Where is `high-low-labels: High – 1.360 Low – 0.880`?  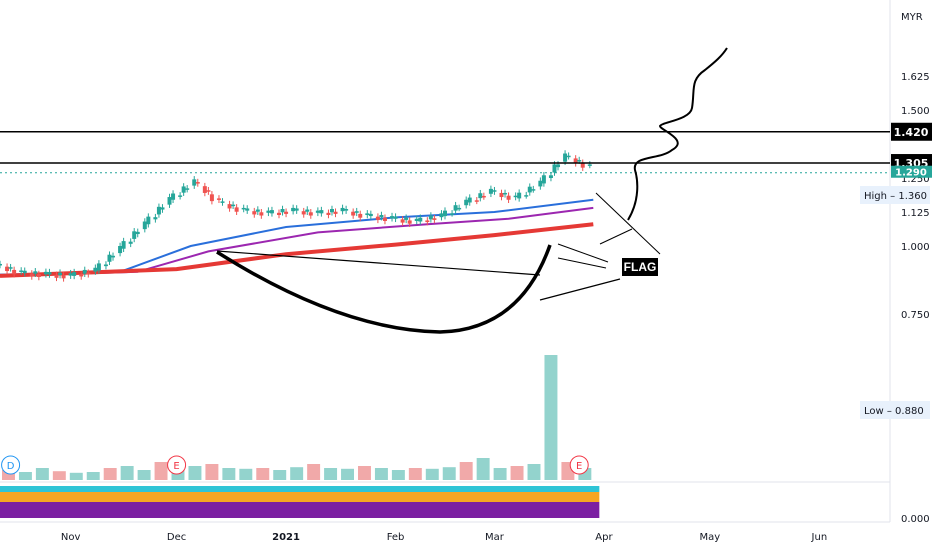
high-low-labels: High – 1.360 Low – 0.880 is located at coordinates (895, 302).